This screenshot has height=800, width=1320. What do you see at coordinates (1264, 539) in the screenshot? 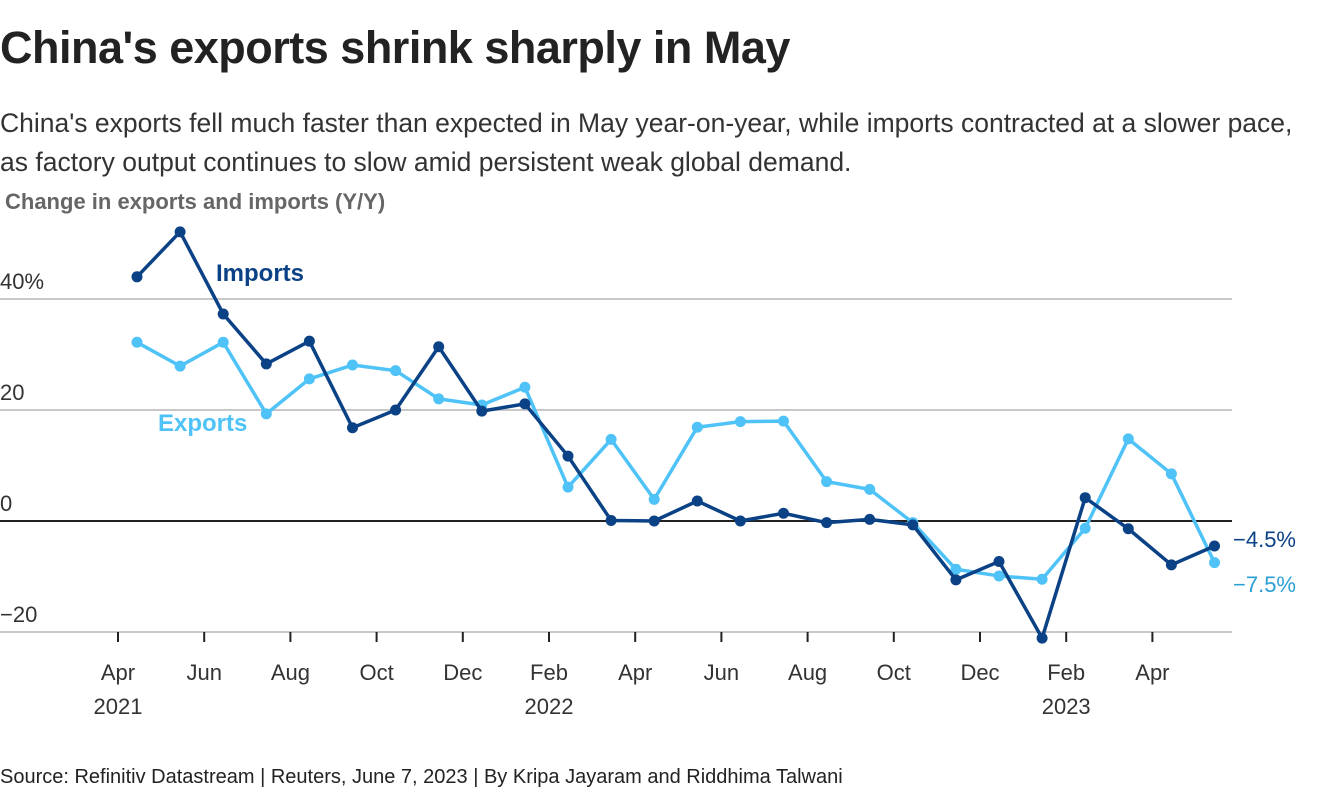
I see `imports-end-value: −4.5%` at bounding box center [1264, 539].